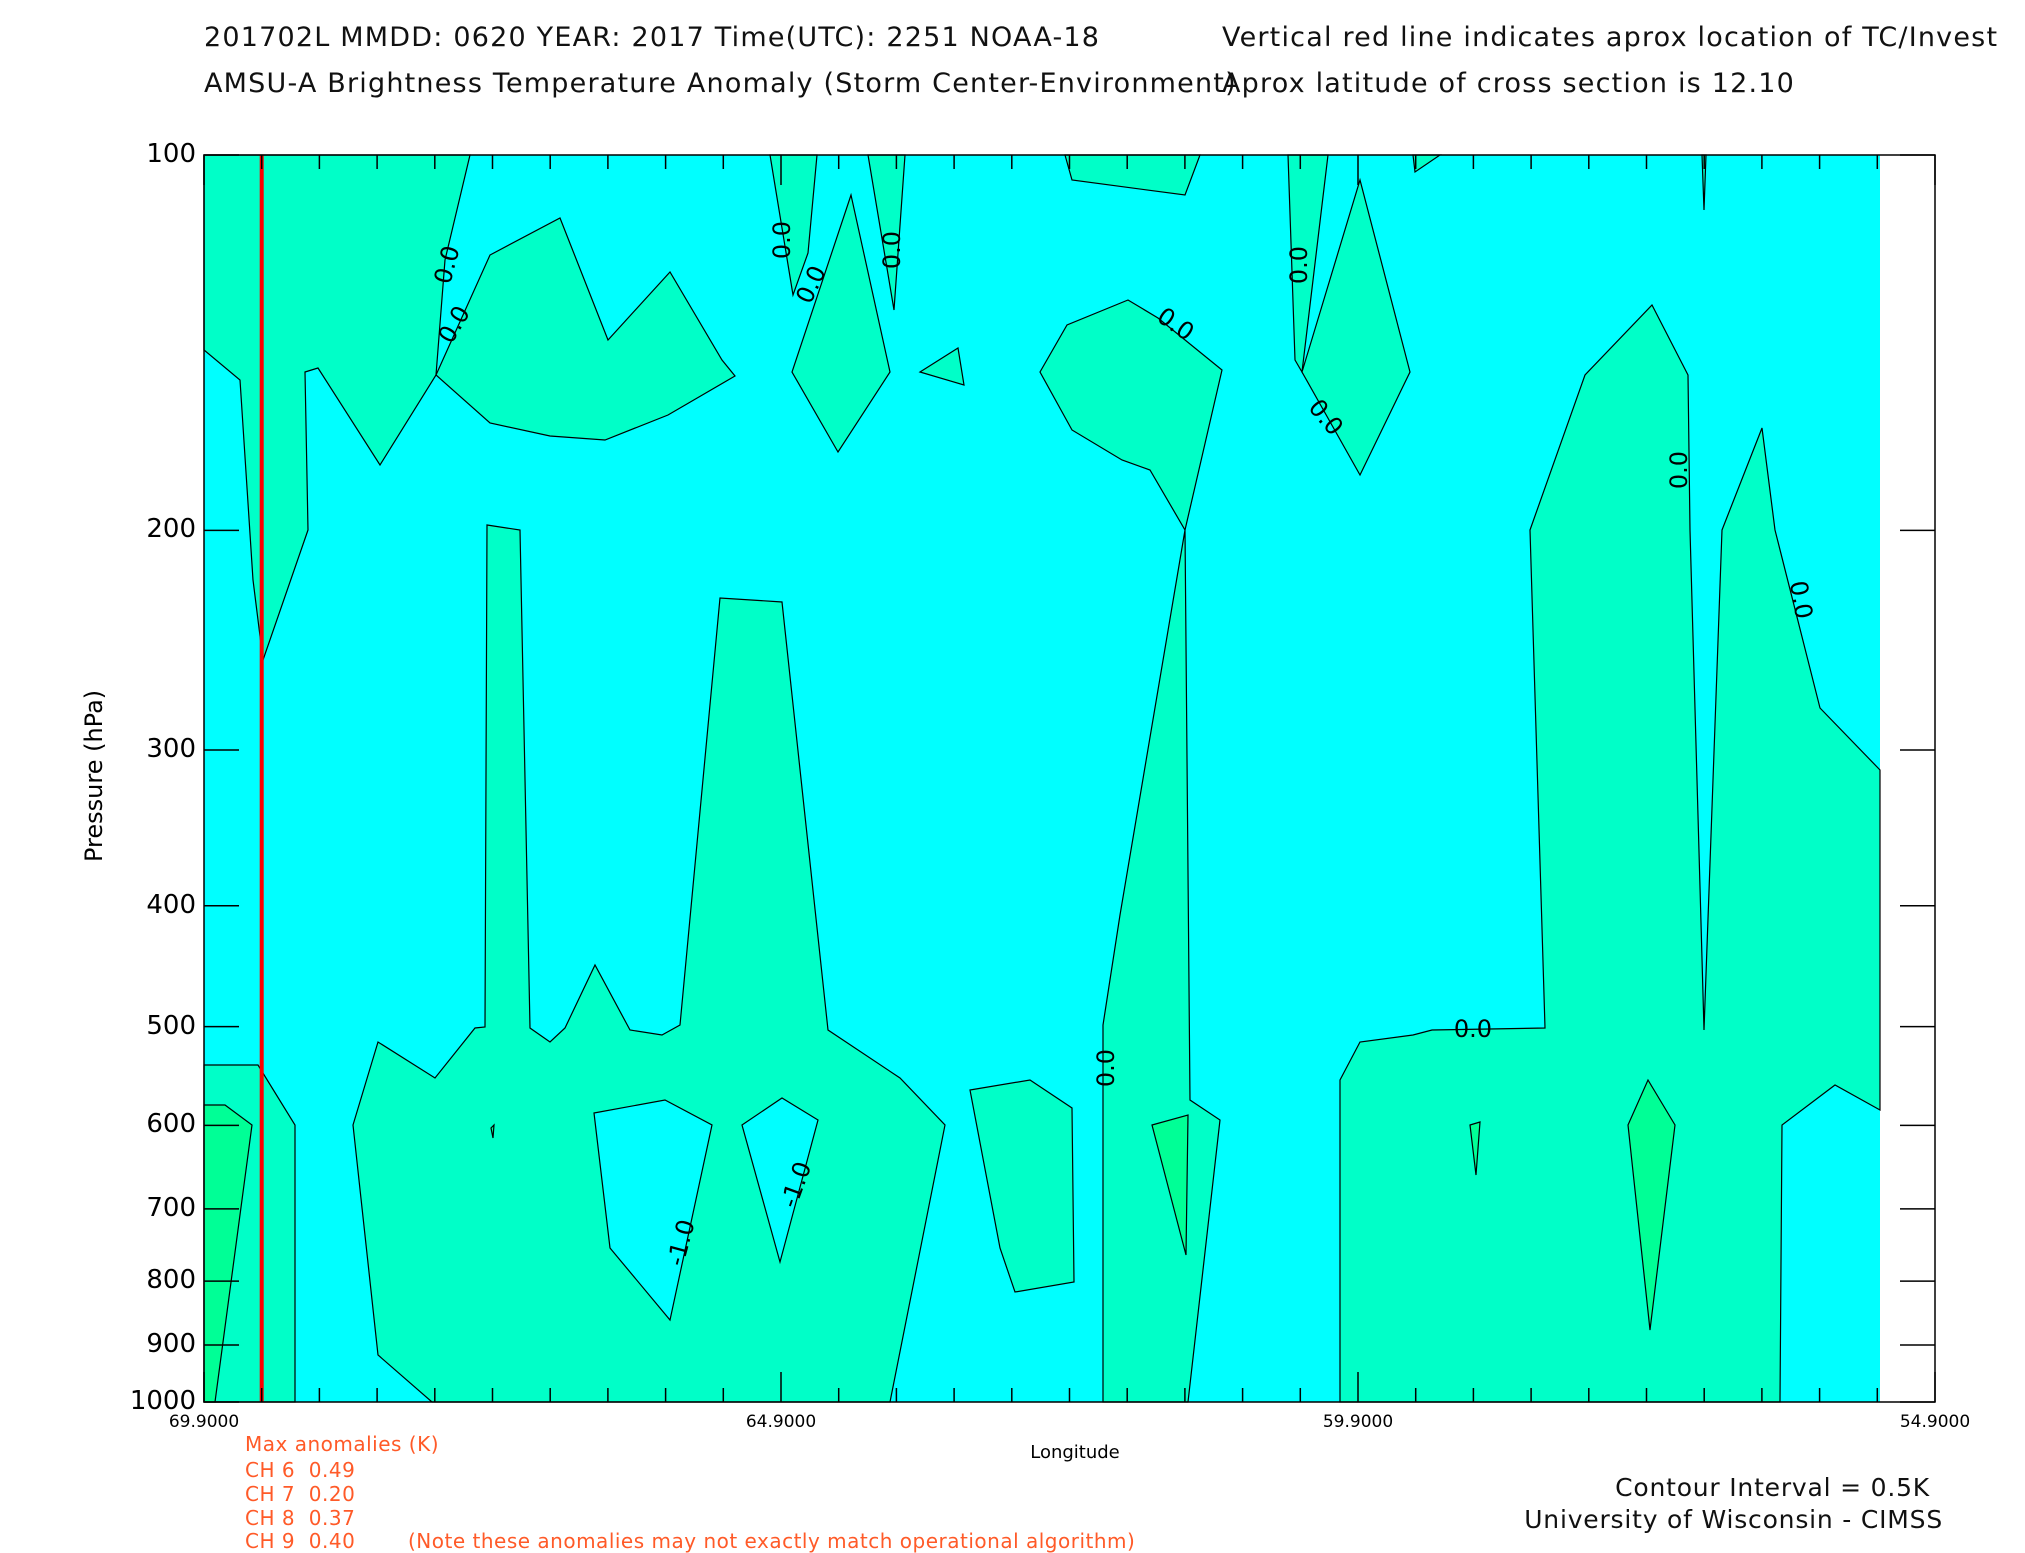 The image size is (2025, 1553). I want to click on x-tick-label: 54.9000, so click(1935, 1422).